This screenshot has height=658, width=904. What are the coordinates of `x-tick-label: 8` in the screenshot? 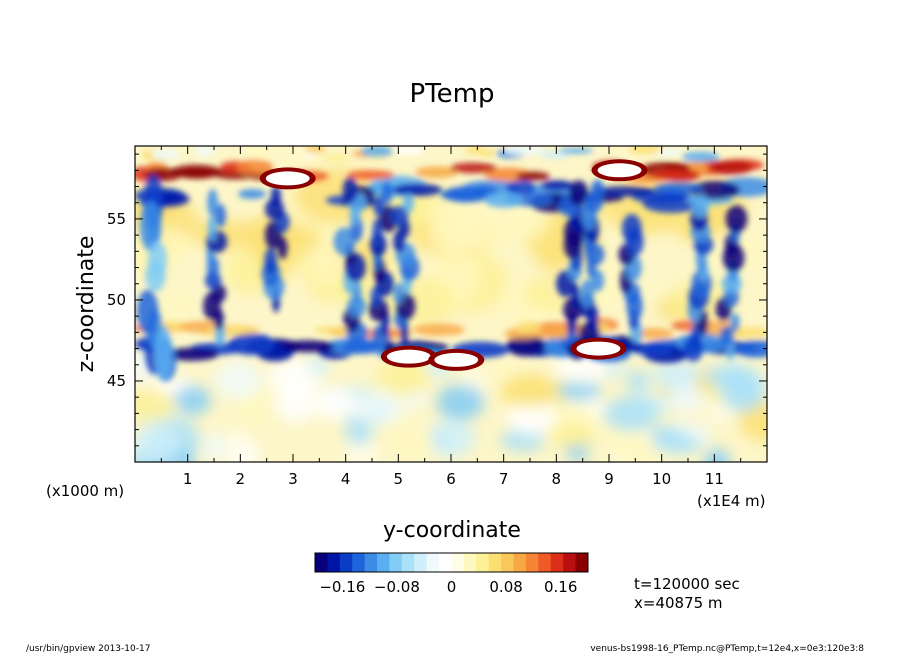 It's located at (557, 479).